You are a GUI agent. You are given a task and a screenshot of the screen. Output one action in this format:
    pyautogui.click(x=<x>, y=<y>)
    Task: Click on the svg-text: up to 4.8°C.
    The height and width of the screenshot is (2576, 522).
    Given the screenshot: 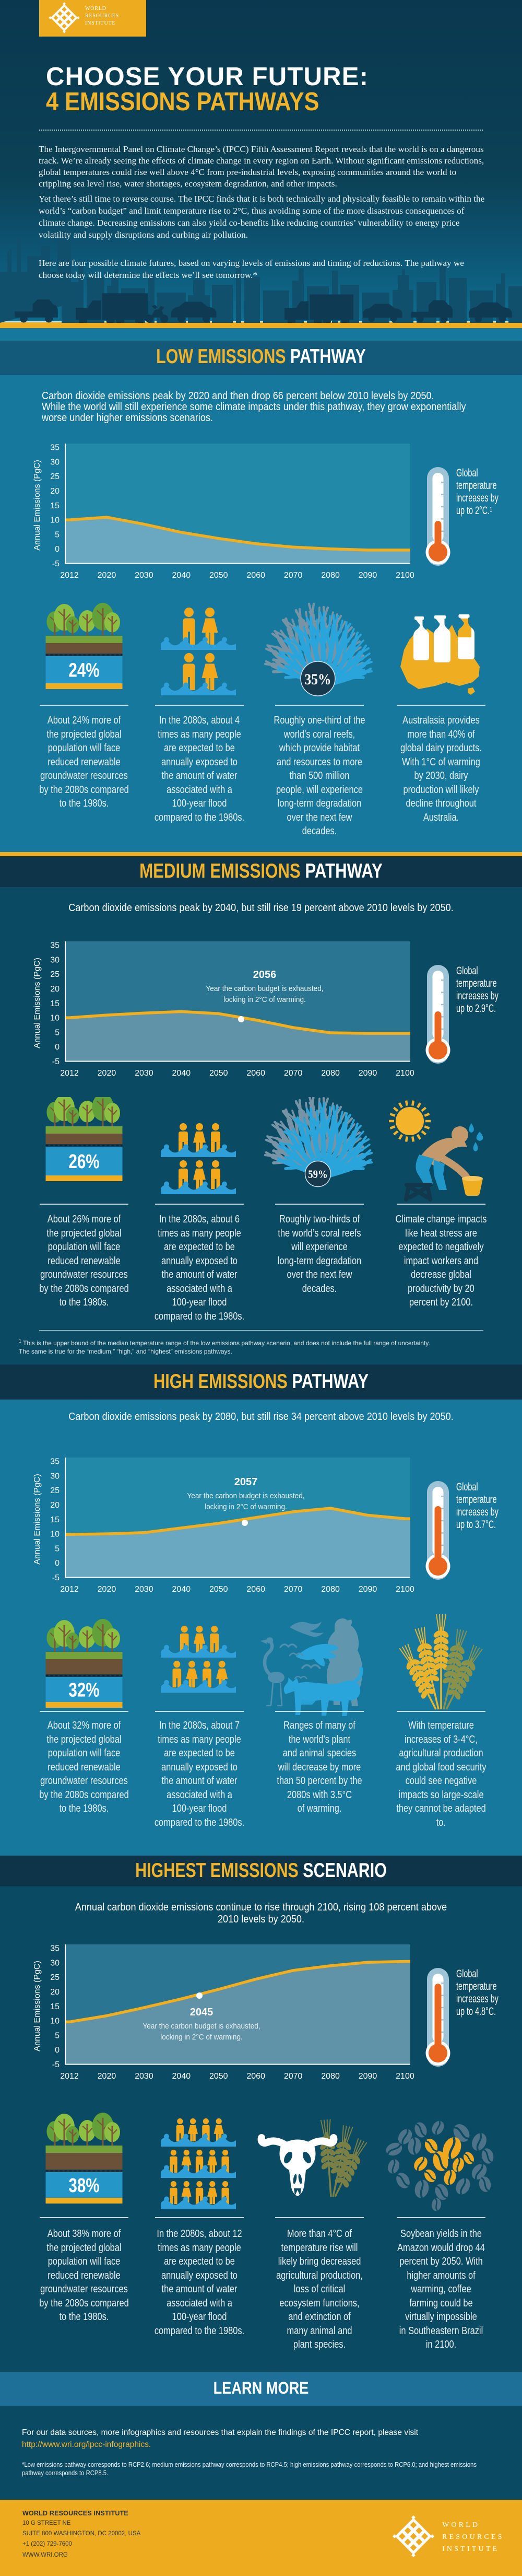 What is the action you would take?
    pyautogui.click(x=476, y=2011)
    